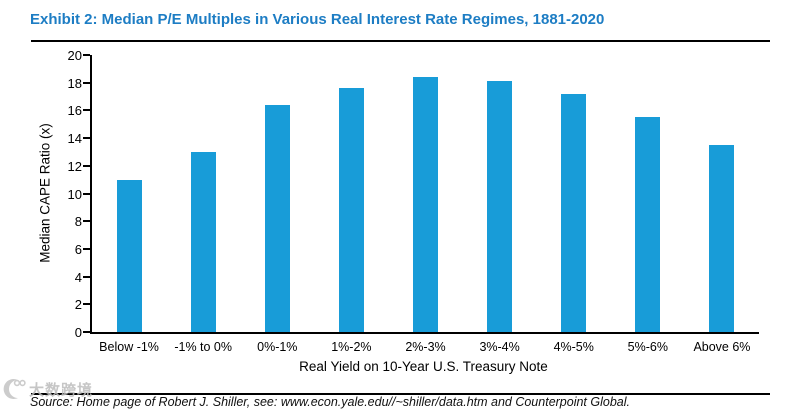  I want to click on x-tick-label: Above 6%, so click(722, 347).